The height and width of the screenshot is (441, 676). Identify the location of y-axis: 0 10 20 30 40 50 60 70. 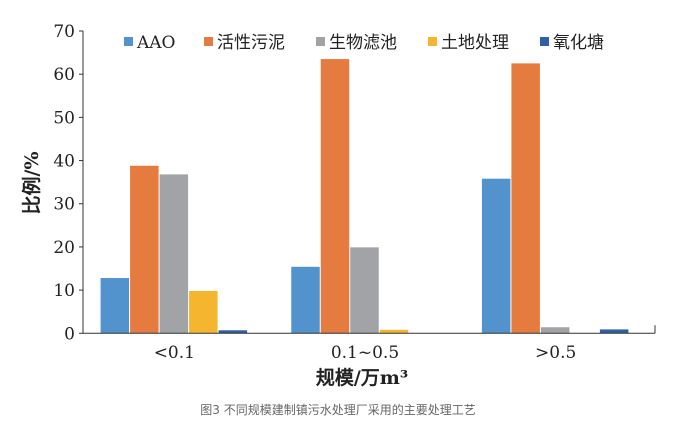
(68, 183).